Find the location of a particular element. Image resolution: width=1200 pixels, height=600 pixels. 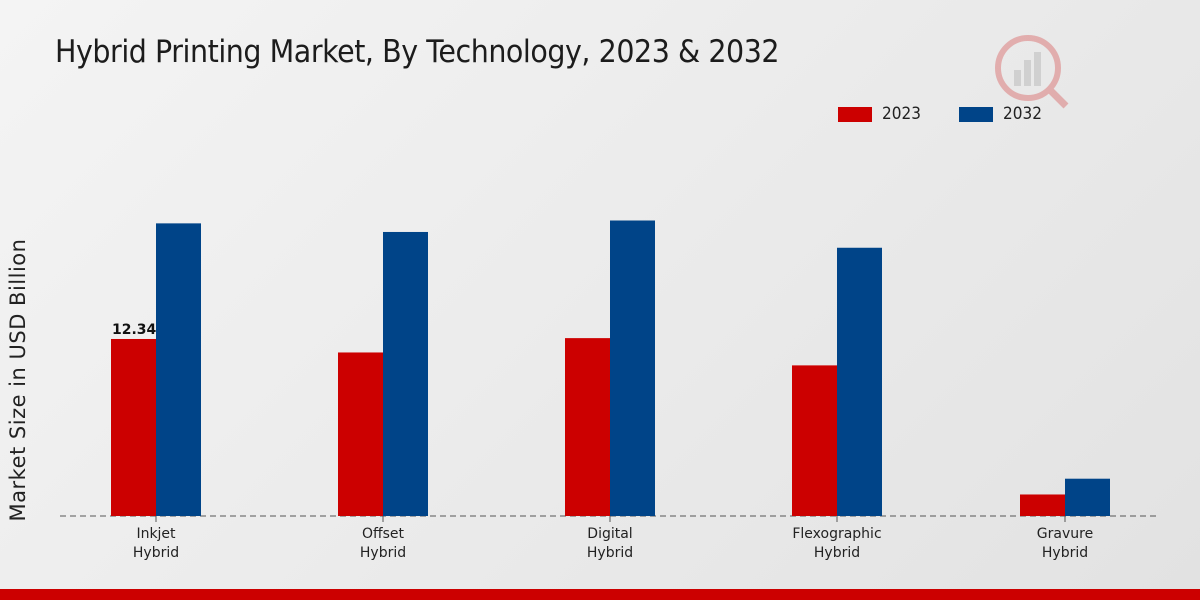

bar-2032-gravure-hybrid is located at coordinates (1087, 497).